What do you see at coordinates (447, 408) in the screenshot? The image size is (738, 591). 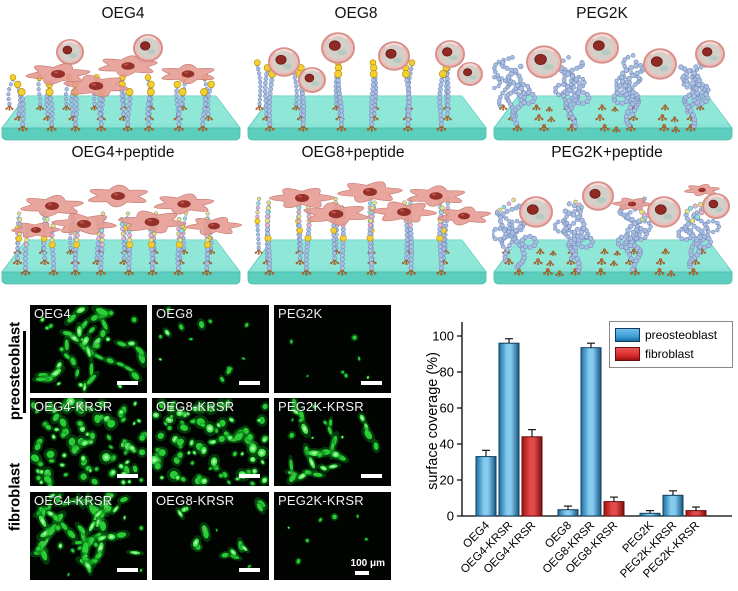 I see `svg-text: 60` at bounding box center [447, 408].